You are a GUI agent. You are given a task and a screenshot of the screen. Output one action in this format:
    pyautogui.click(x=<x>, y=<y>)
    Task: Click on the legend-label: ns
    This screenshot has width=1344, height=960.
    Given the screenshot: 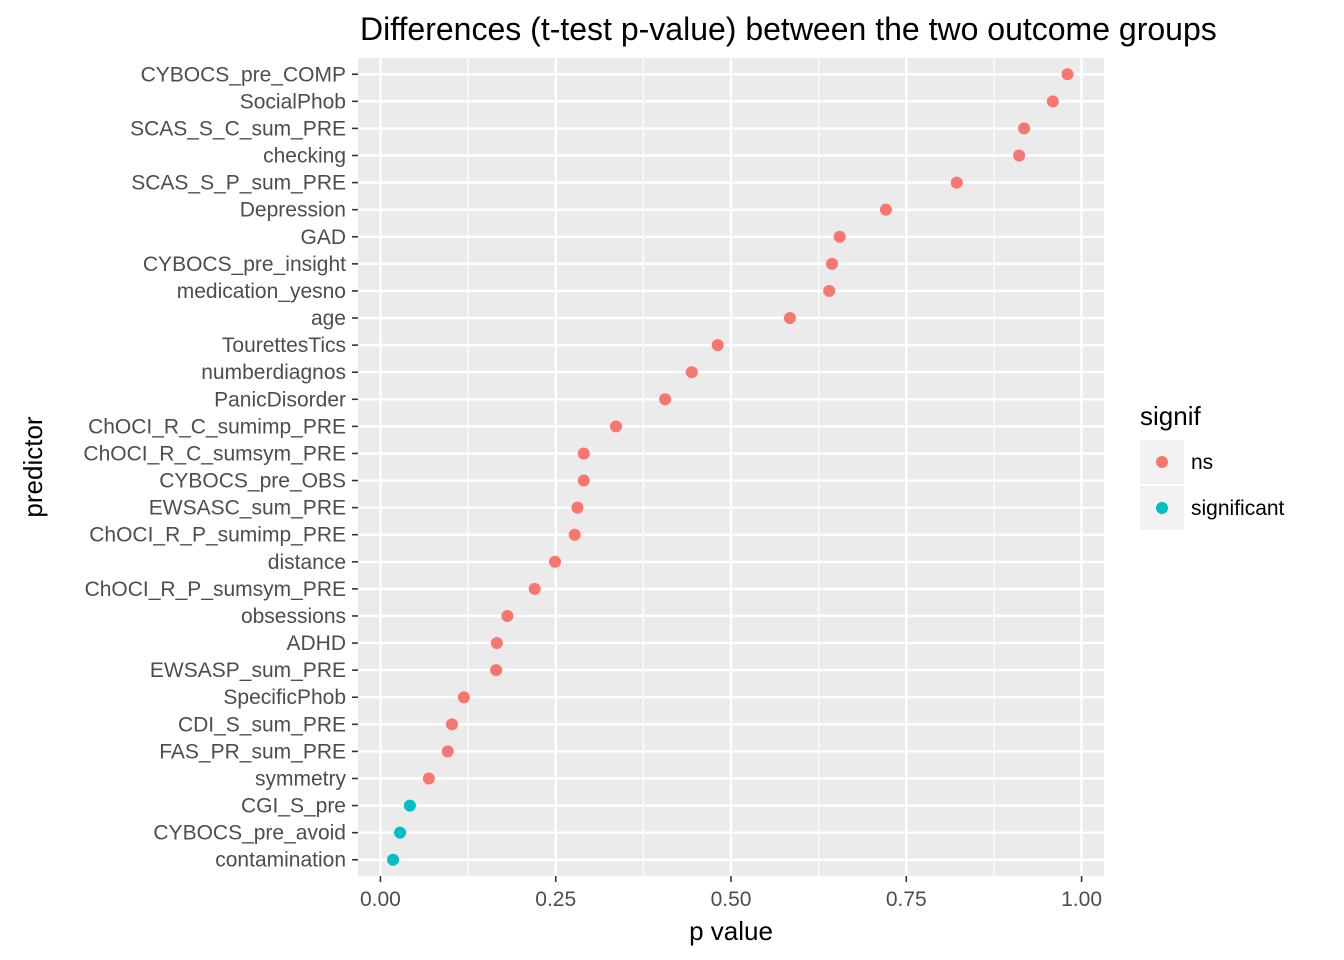 What is the action you would take?
    pyautogui.click(x=1202, y=462)
    